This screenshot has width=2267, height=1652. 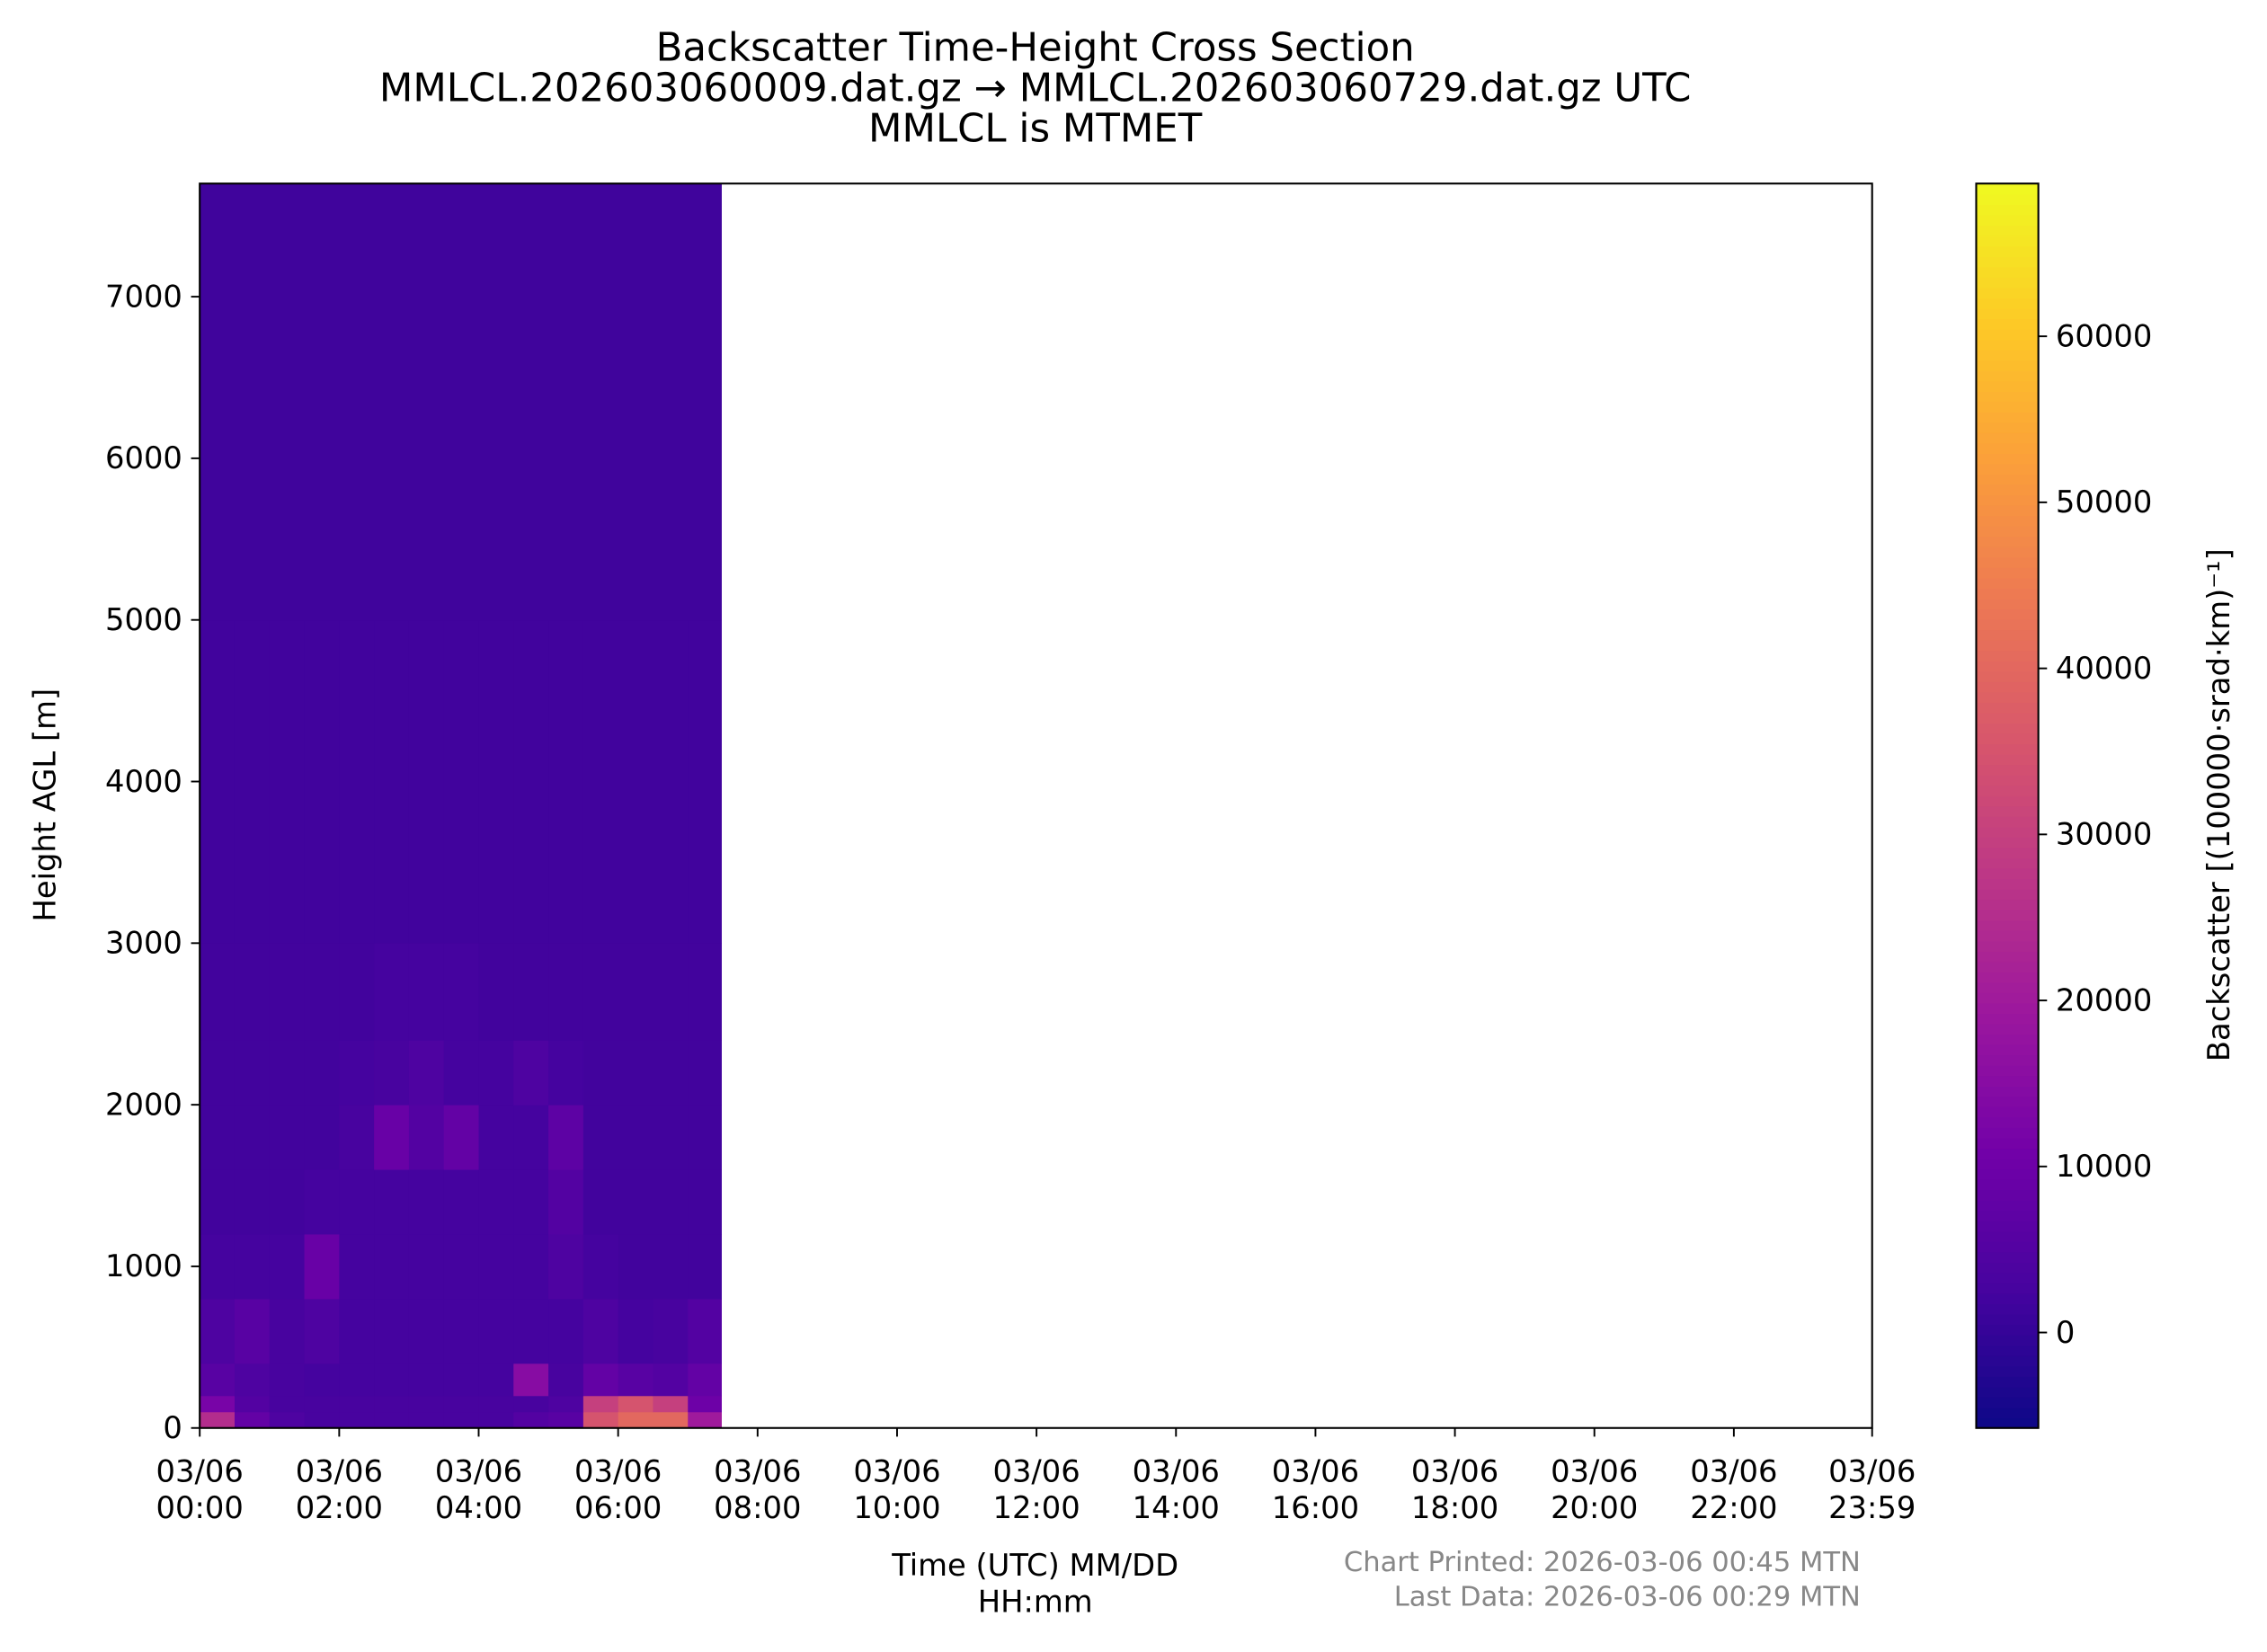 I want to click on y-tick-label: 3000, so click(x=143, y=943).